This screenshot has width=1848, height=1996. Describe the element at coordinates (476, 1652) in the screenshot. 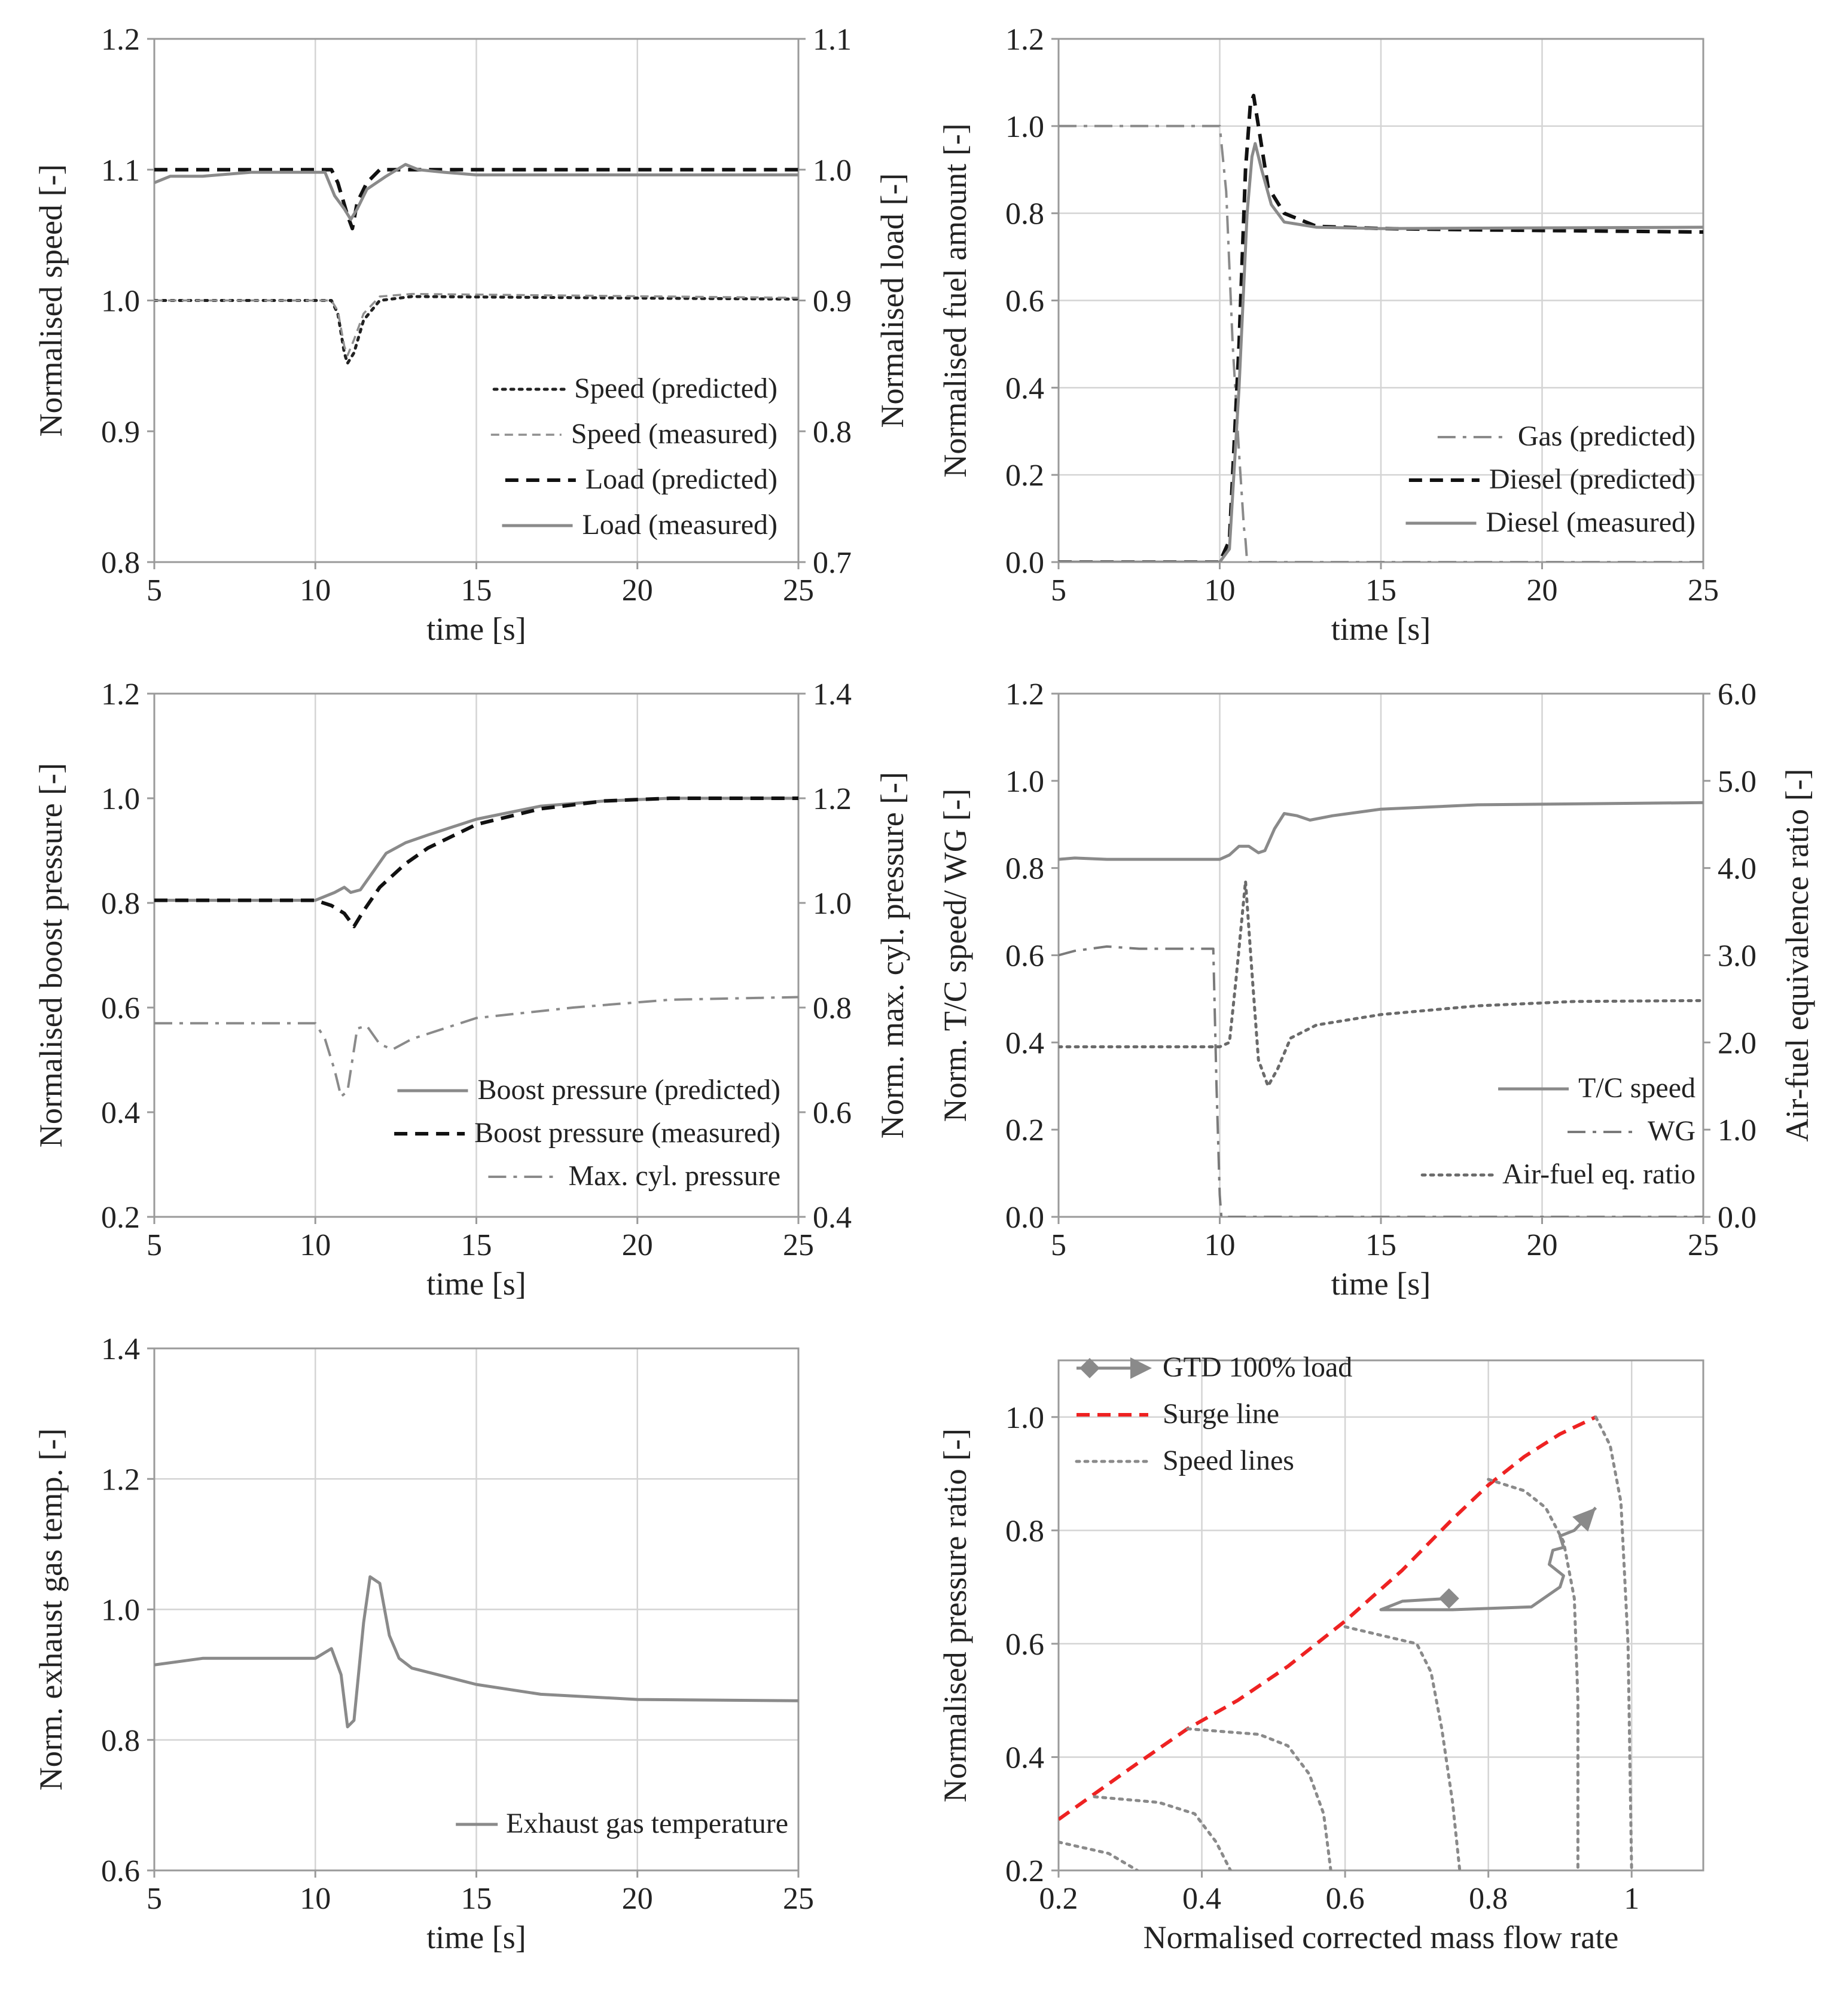

I see `series-exhaust-gas-temperature` at that location.